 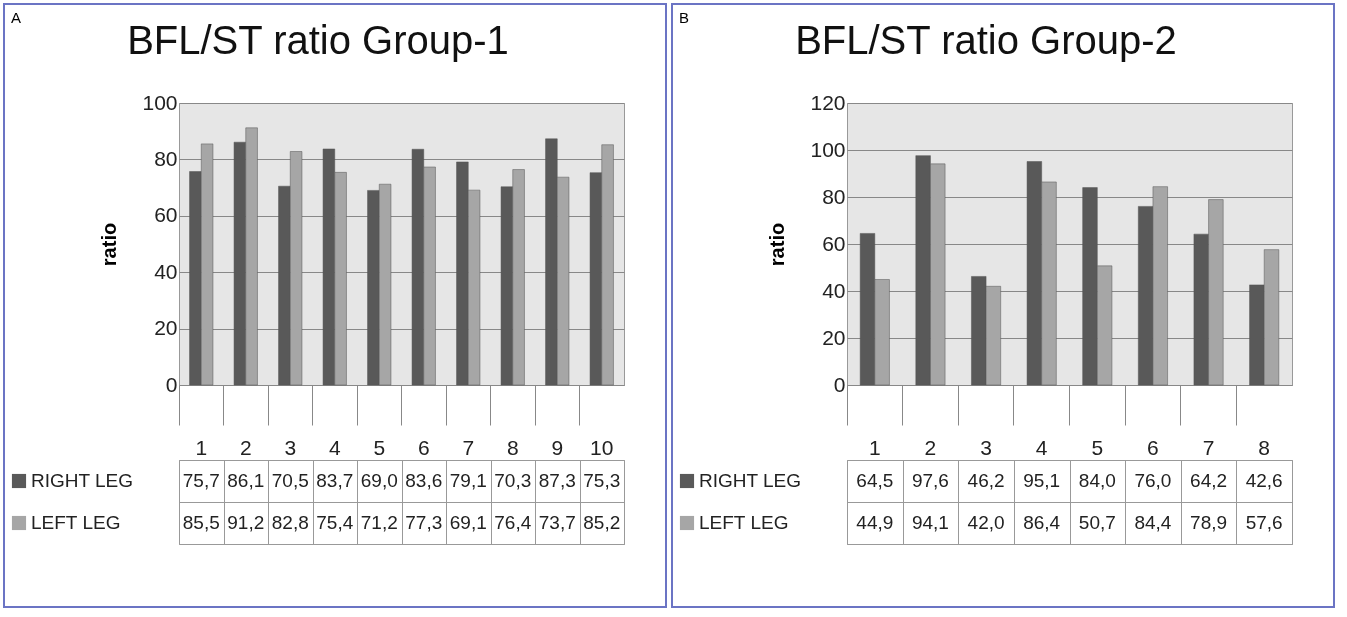 I want to click on chart-title: BFL/ST ratio Group-1, so click(x=318, y=39).